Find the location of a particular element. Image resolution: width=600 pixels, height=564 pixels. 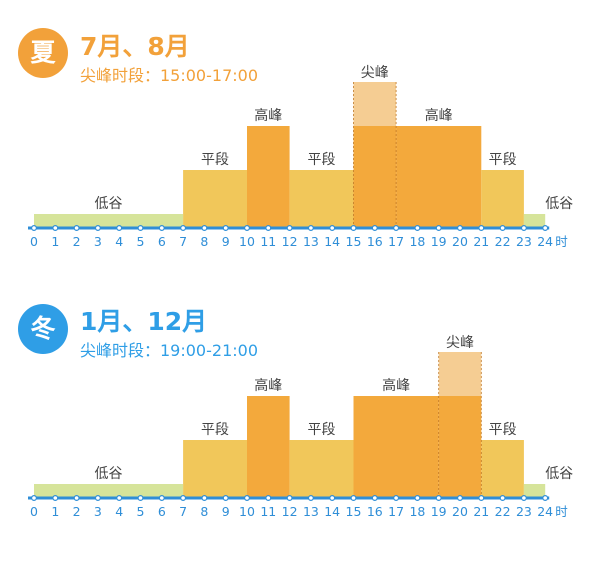

summer-season-badge: 夏 is located at coordinates (43, 53).